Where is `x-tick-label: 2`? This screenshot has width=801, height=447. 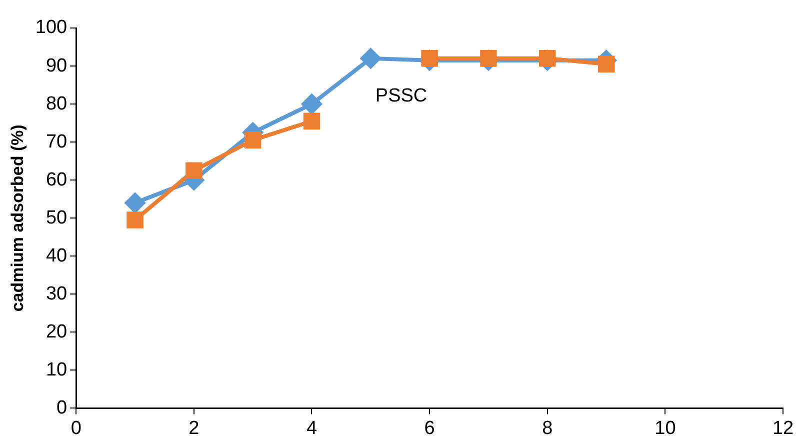 x-tick-label: 2 is located at coordinates (194, 428).